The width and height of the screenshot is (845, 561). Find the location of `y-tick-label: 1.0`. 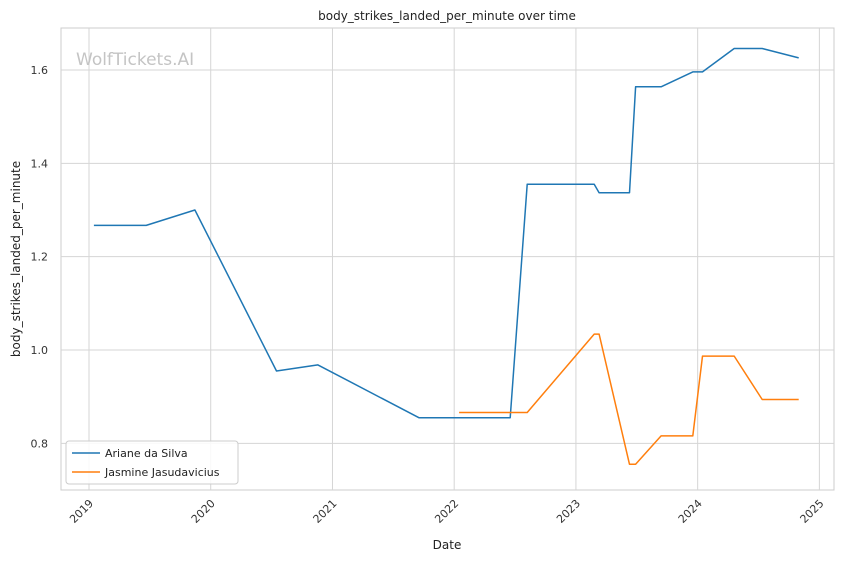

y-tick-label: 1.0 is located at coordinates (40, 350).